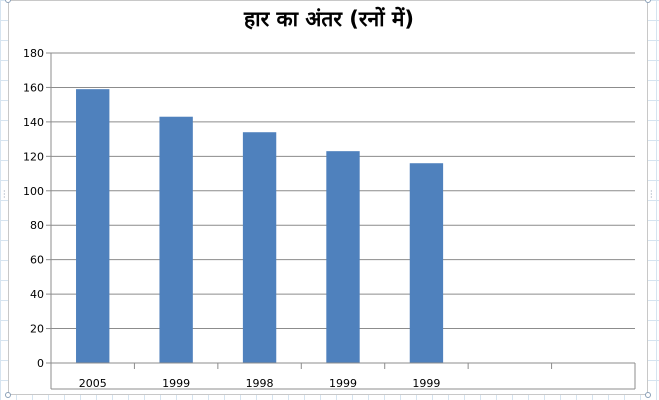 This screenshot has height=400, width=659. What do you see at coordinates (33, 122) in the screenshot?
I see `y-tick-label: 140` at bounding box center [33, 122].